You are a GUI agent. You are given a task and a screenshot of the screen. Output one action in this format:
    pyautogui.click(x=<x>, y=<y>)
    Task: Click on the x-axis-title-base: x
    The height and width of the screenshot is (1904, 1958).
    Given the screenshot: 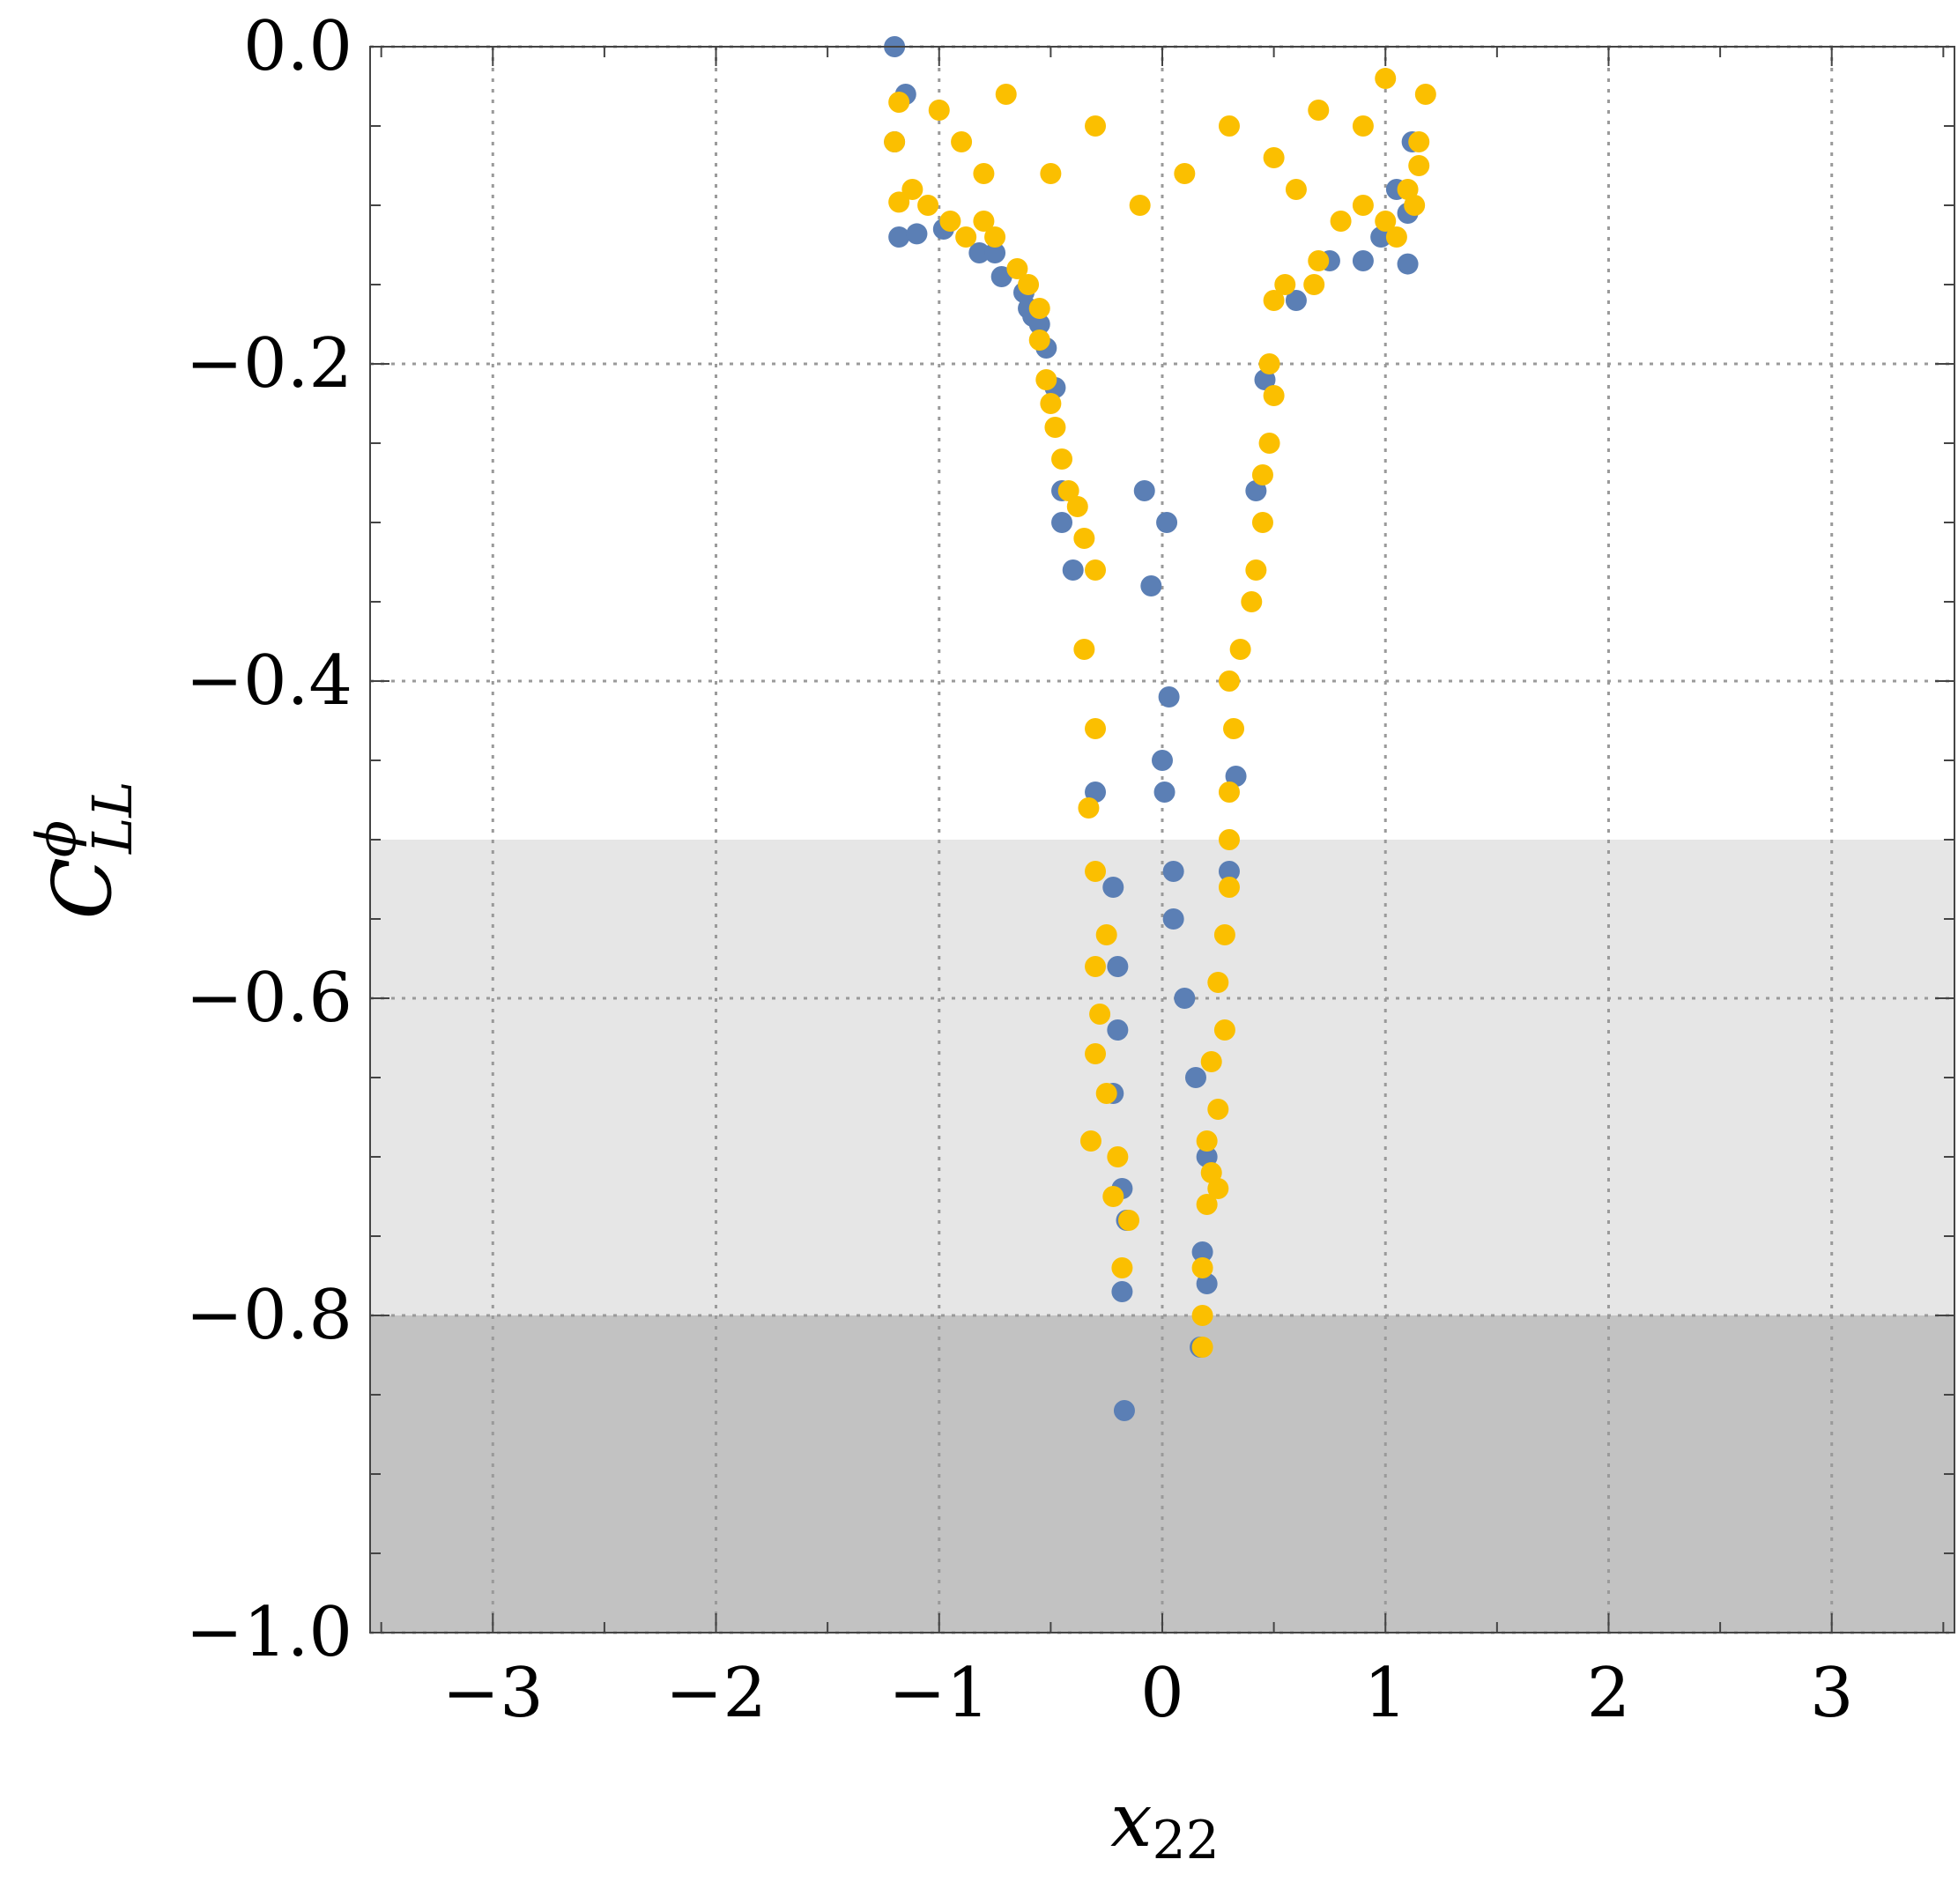 What is the action you would take?
    pyautogui.click(x=1131, y=1820)
    